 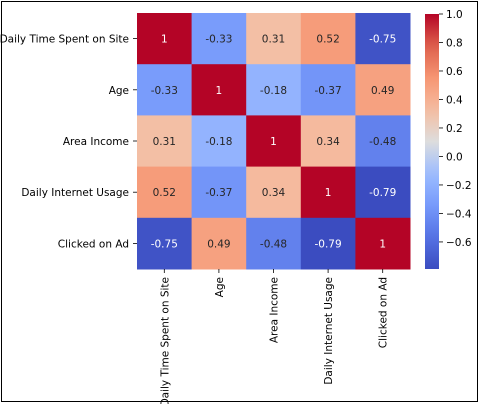 What do you see at coordinates (275, 310) in the screenshot?
I see `column-label: Area Income` at bounding box center [275, 310].